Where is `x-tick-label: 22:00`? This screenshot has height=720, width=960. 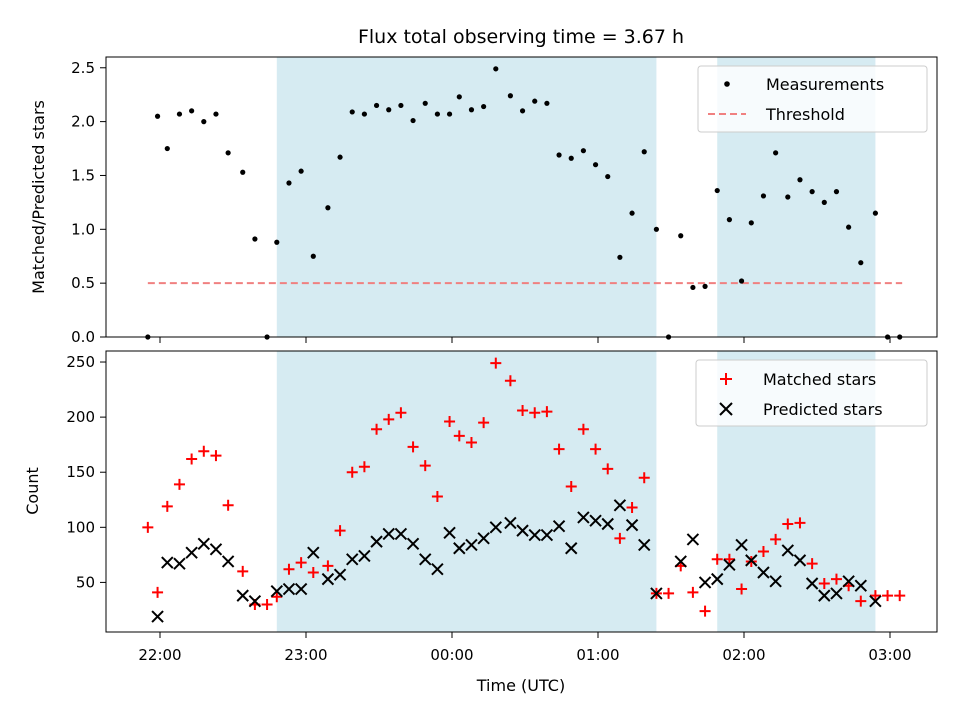 x-tick-label: 22:00 is located at coordinates (159, 655).